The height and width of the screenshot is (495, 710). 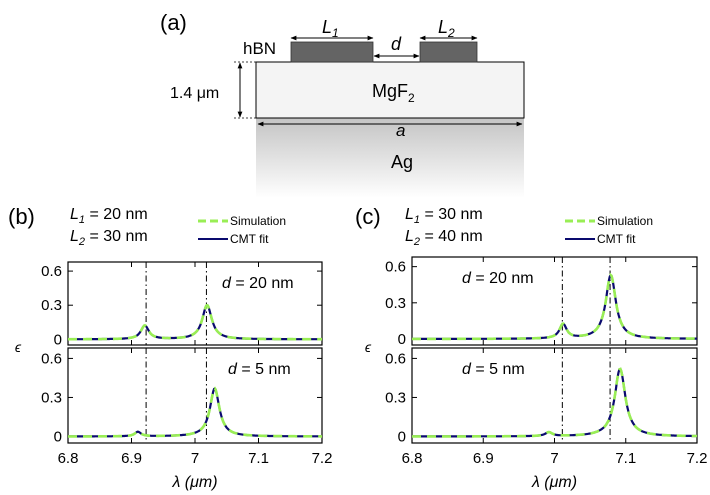 What do you see at coordinates (330, 28) in the screenshot?
I see `l1-label: L1` at bounding box center [330, 28].